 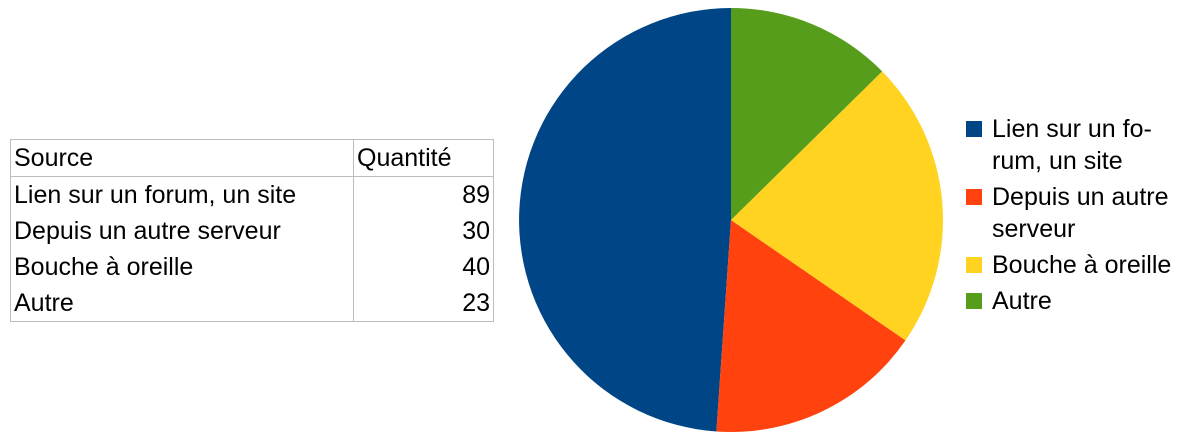 I want to click on legend-item: Depuis un autre serveur, so click(x=1082, y=213).